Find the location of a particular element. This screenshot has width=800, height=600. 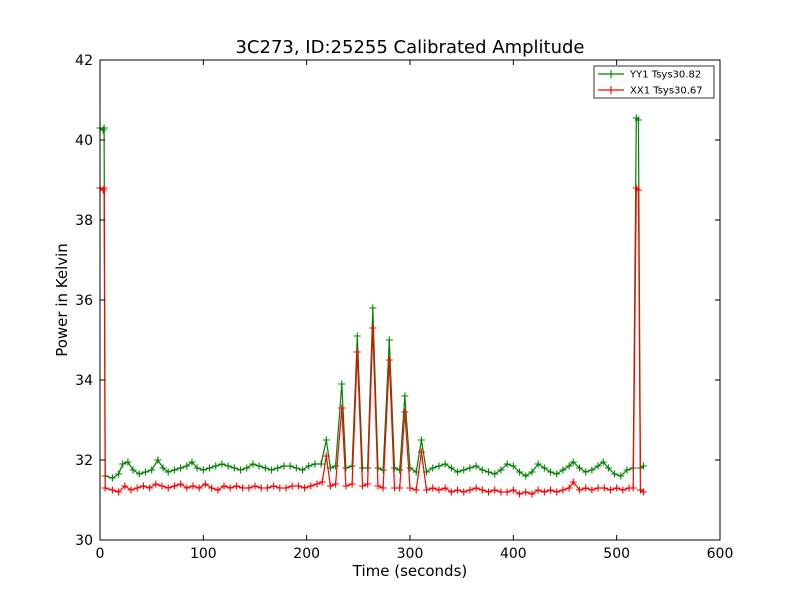

x-tick-label: 600 is located at coordinates (720, 554).